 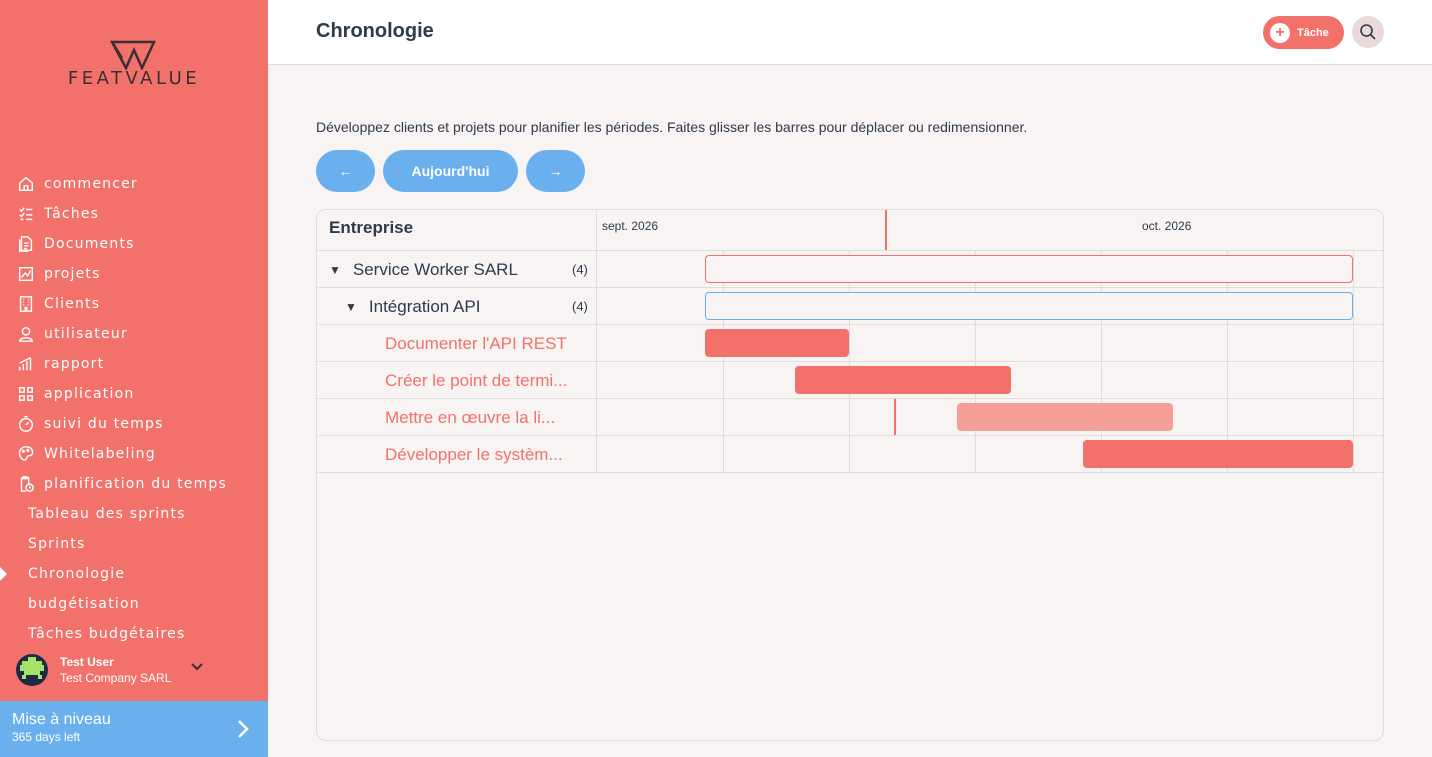 I want to click on add-task-button: + Tâche, so click(x=1303, y=32).